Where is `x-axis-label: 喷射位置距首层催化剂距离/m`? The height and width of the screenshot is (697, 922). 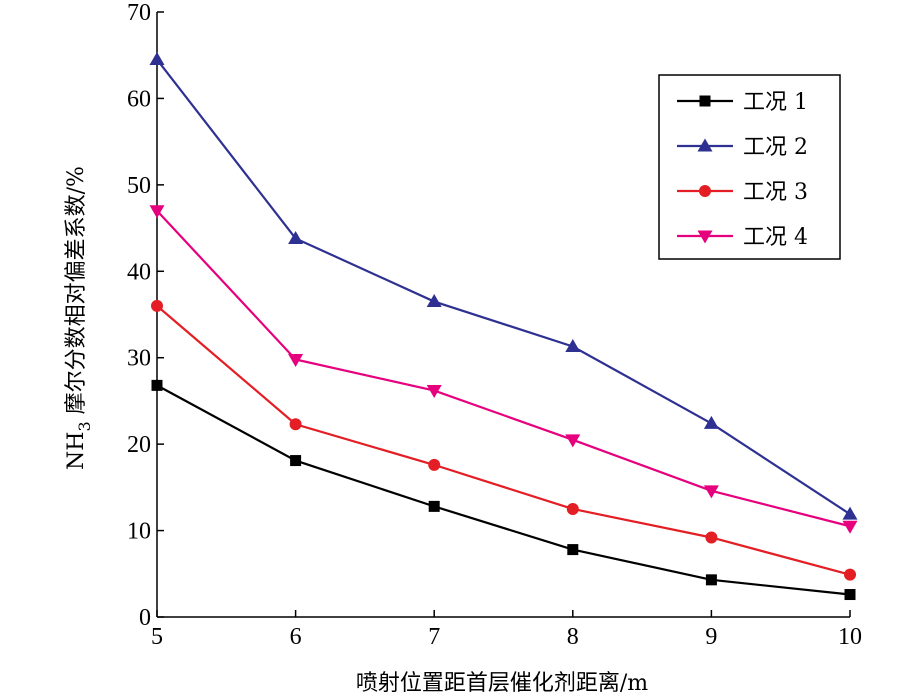
x-axis-label: 喷射位置距首层催化剂距离/m is located at coordinates (502, 683).